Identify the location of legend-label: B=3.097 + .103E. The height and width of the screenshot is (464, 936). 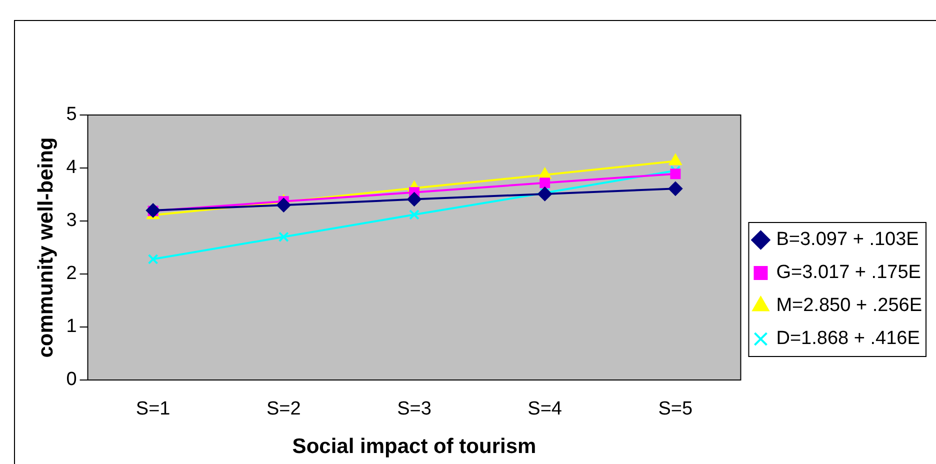
(847, 239).